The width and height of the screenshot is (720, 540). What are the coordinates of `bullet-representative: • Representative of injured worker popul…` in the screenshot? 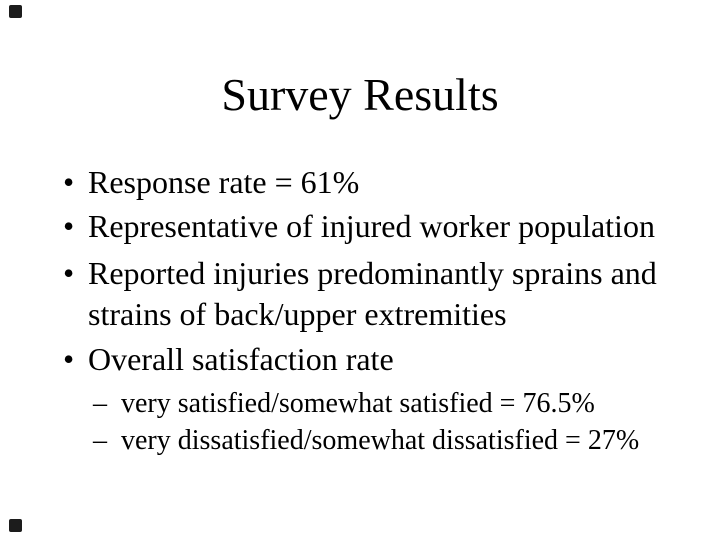 It's located at (359, 226).